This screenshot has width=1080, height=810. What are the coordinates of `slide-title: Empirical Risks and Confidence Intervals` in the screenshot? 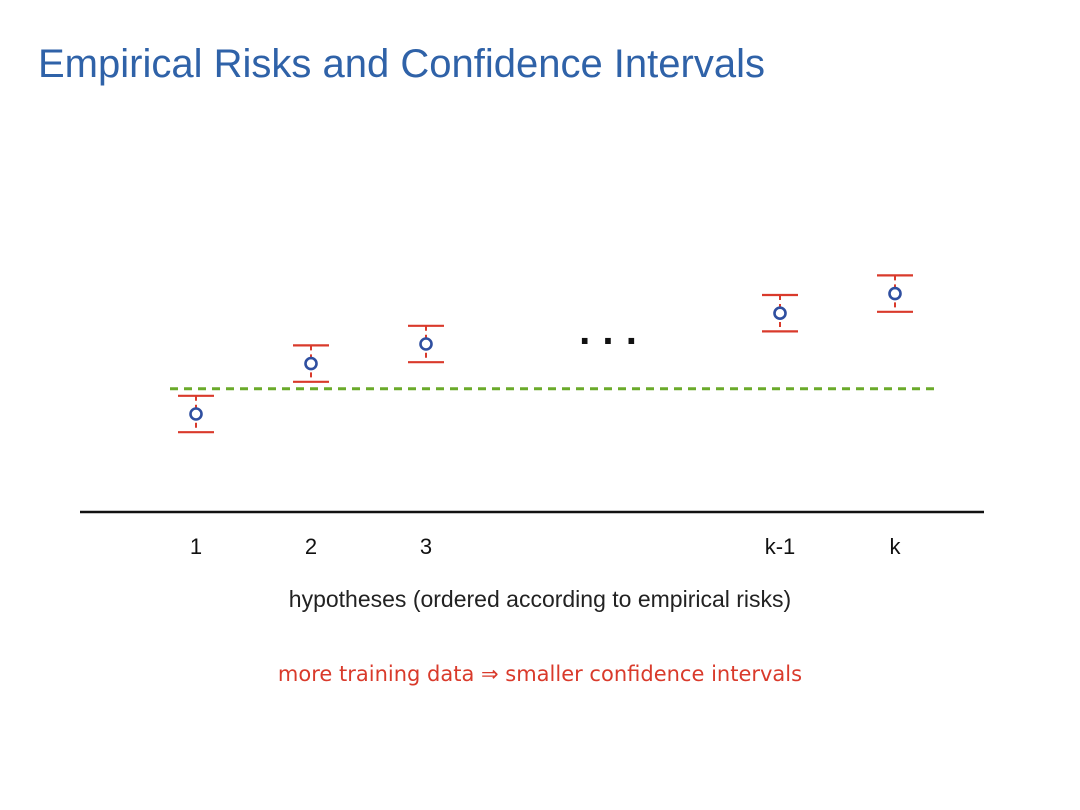 It's located at (401, 64).